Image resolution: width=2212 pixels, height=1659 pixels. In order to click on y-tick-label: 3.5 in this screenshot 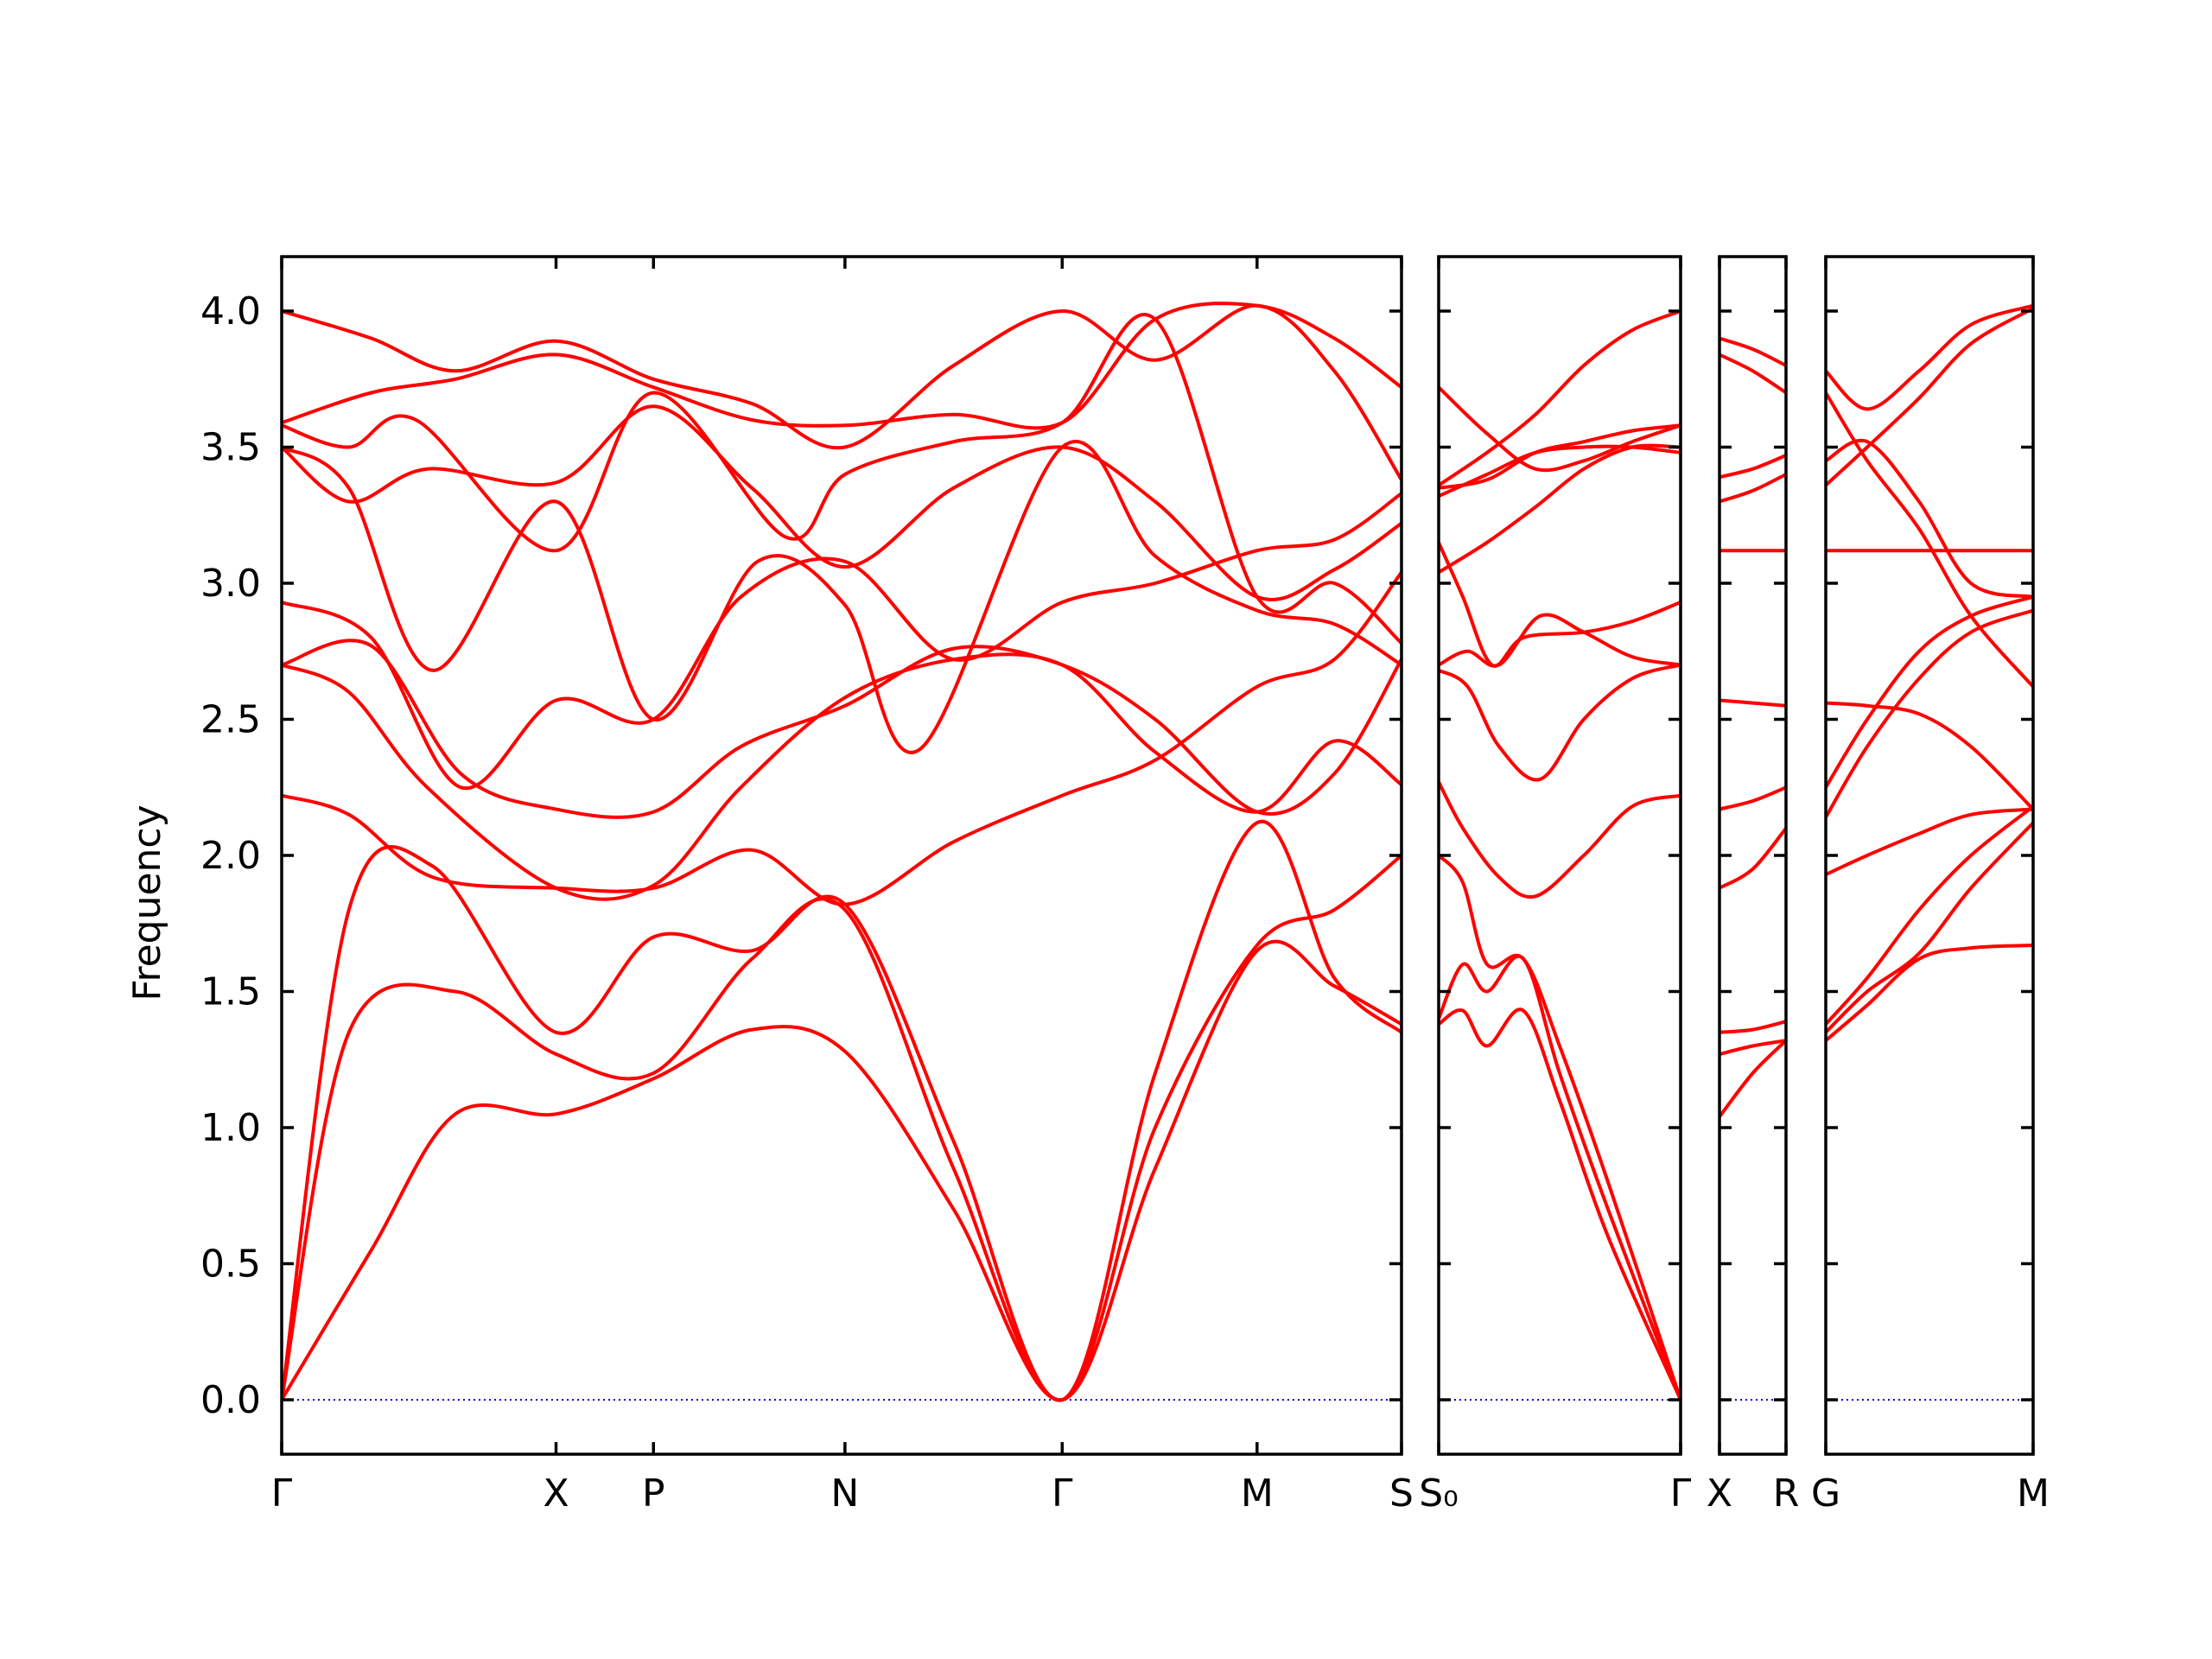, I will do `click(231, 448)`.